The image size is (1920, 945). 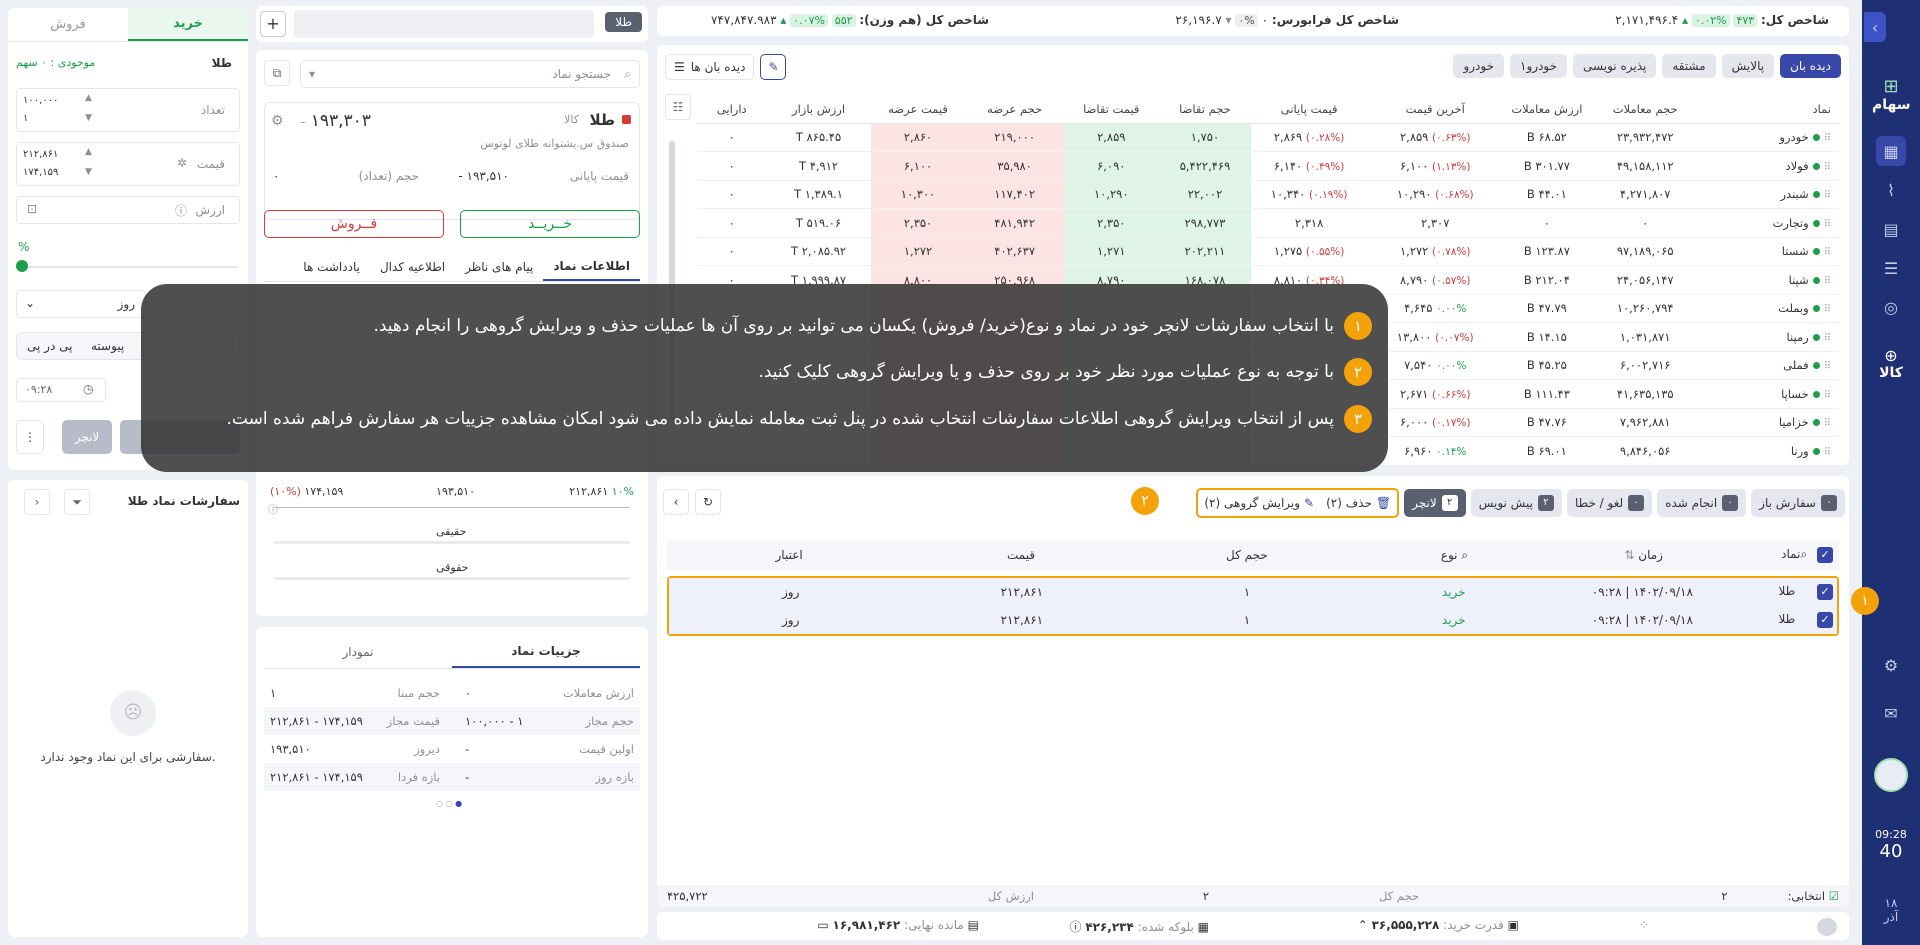 I want to click on symbol-cell: ⠿ شستا, so click(x=1769, y=251).